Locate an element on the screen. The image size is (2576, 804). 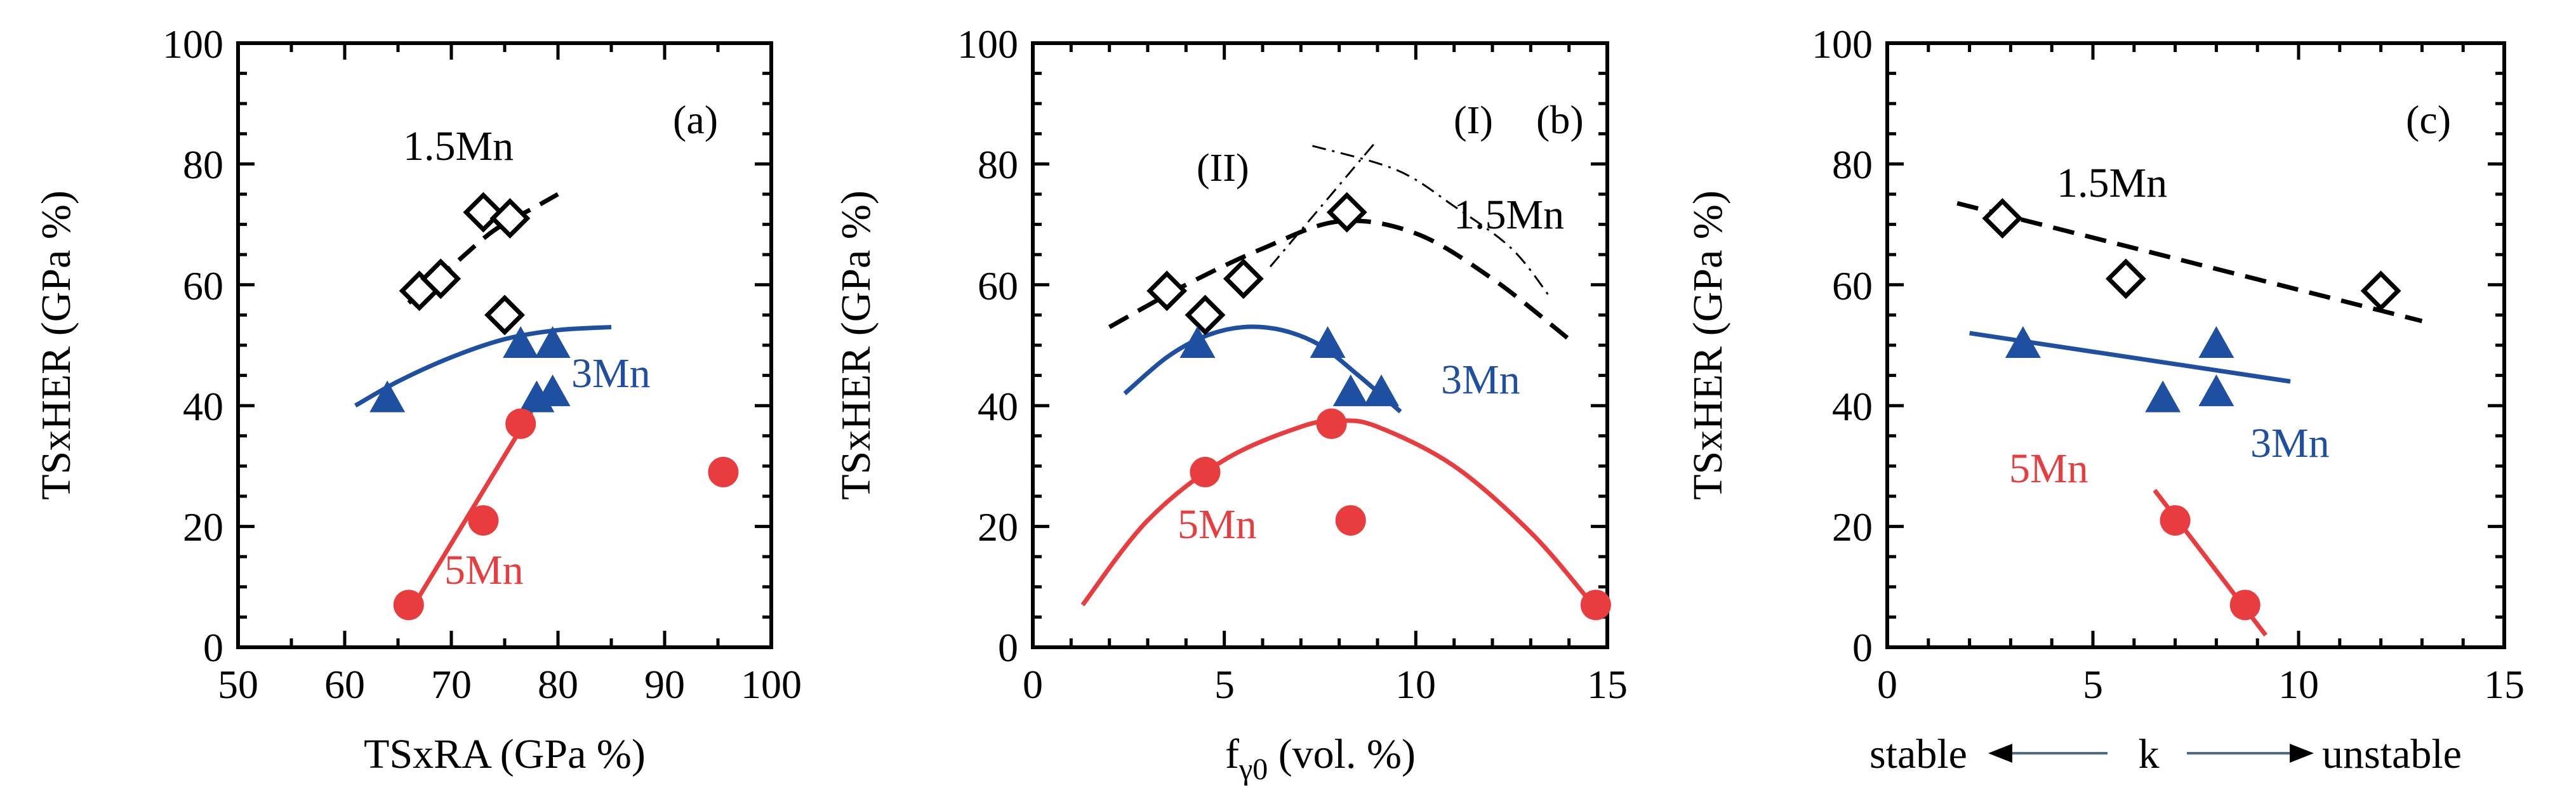
x-axis-title-suffix: (vol. %) is located at coordinates (1342, 754).